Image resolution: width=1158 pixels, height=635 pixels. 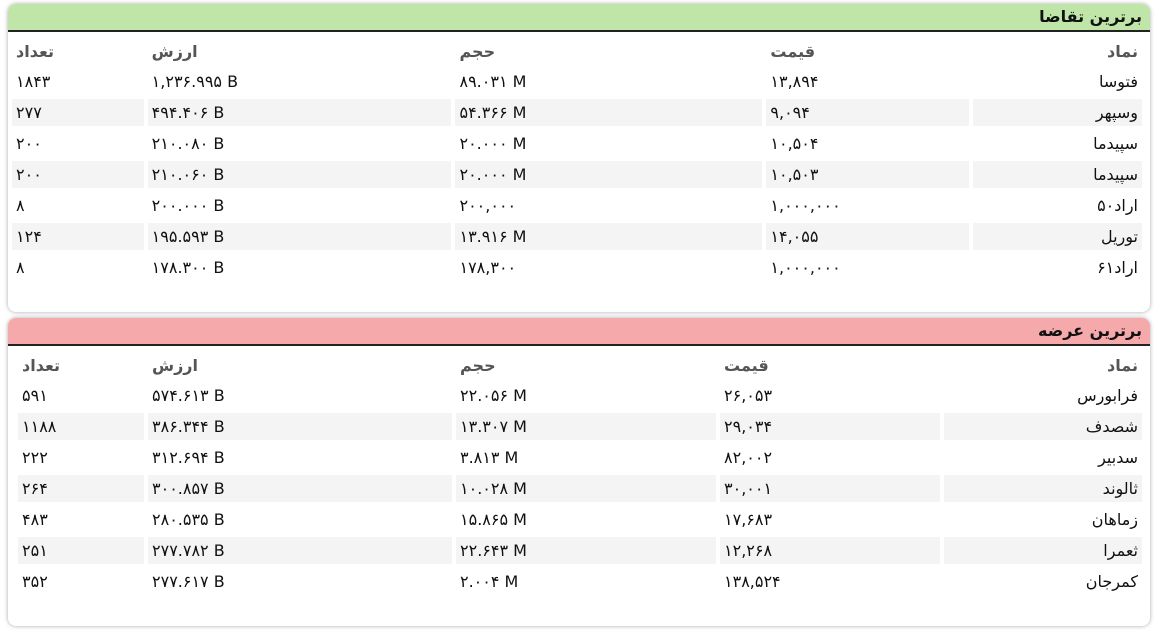 I want to click on symbol-cell: اراد۵۰, so click(x=1117, y=205).